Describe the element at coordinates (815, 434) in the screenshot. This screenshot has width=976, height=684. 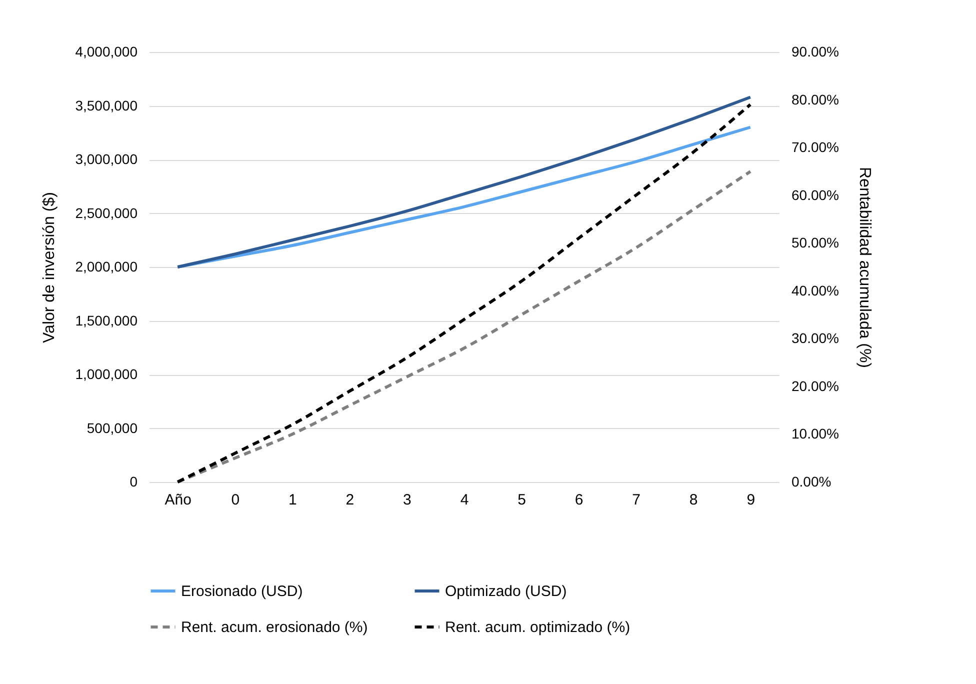
I see `y2-tick-label: 10.00%` at that location.